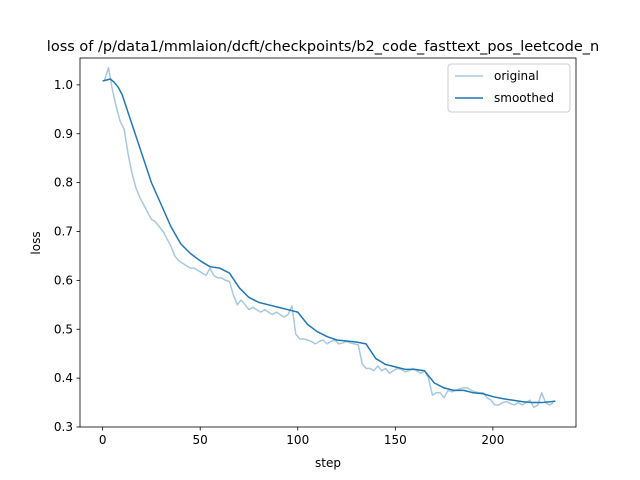  I want to click on legend: original smoothed, so click(509, 88).